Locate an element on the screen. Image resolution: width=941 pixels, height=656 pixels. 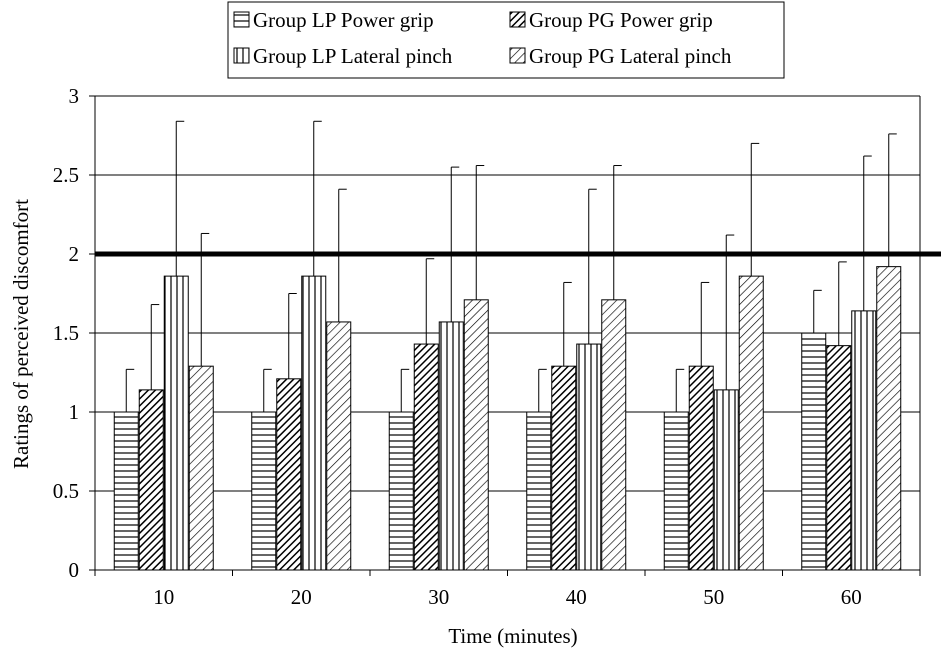
legend-label: Group LP Lateral pinch is located at coordinates (353, 56).